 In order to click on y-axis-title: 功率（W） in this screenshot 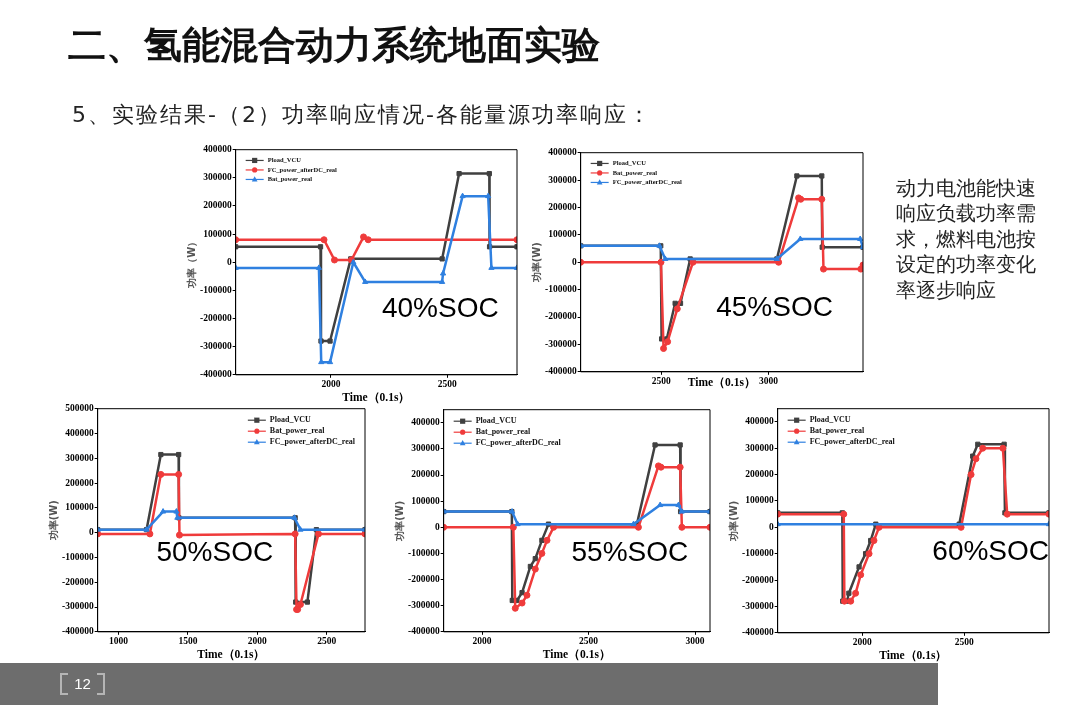, I will do `click(191, 262)`.